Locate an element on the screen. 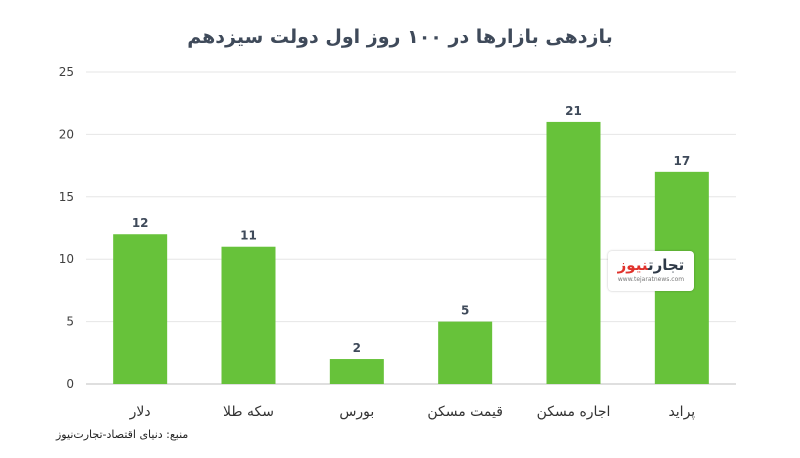 Image resolution: width=800 pixels, height=458 pixels. y-tick-label: 20 is located at coordinates (66, 134).